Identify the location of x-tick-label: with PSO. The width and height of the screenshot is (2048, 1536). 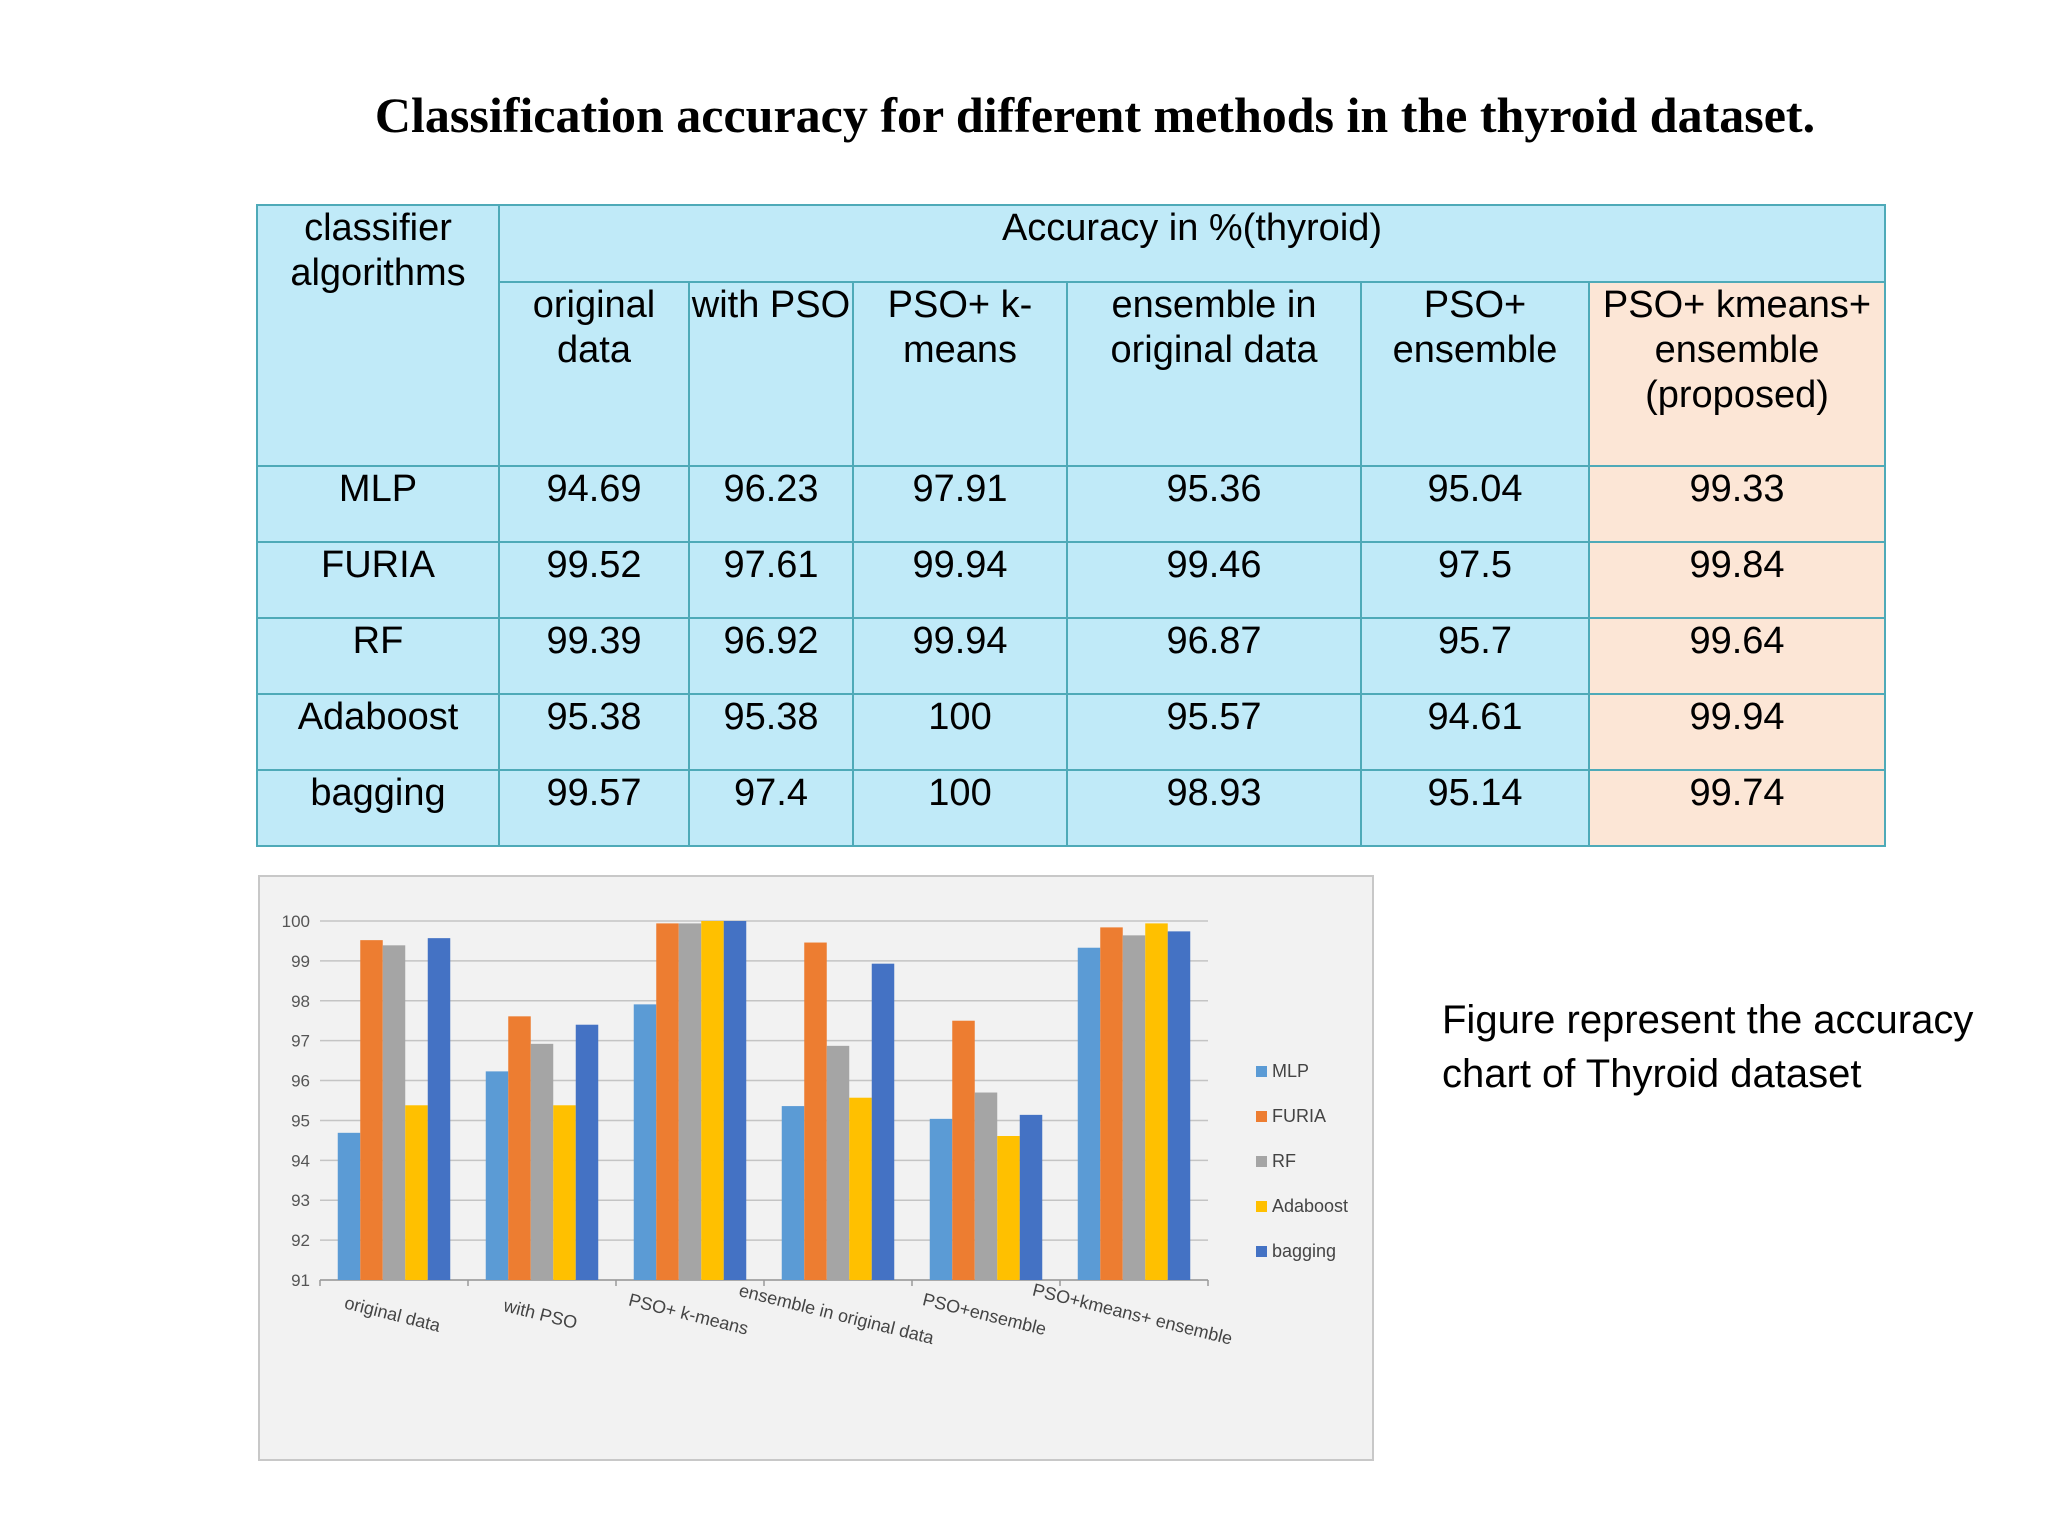
(540, 1314).